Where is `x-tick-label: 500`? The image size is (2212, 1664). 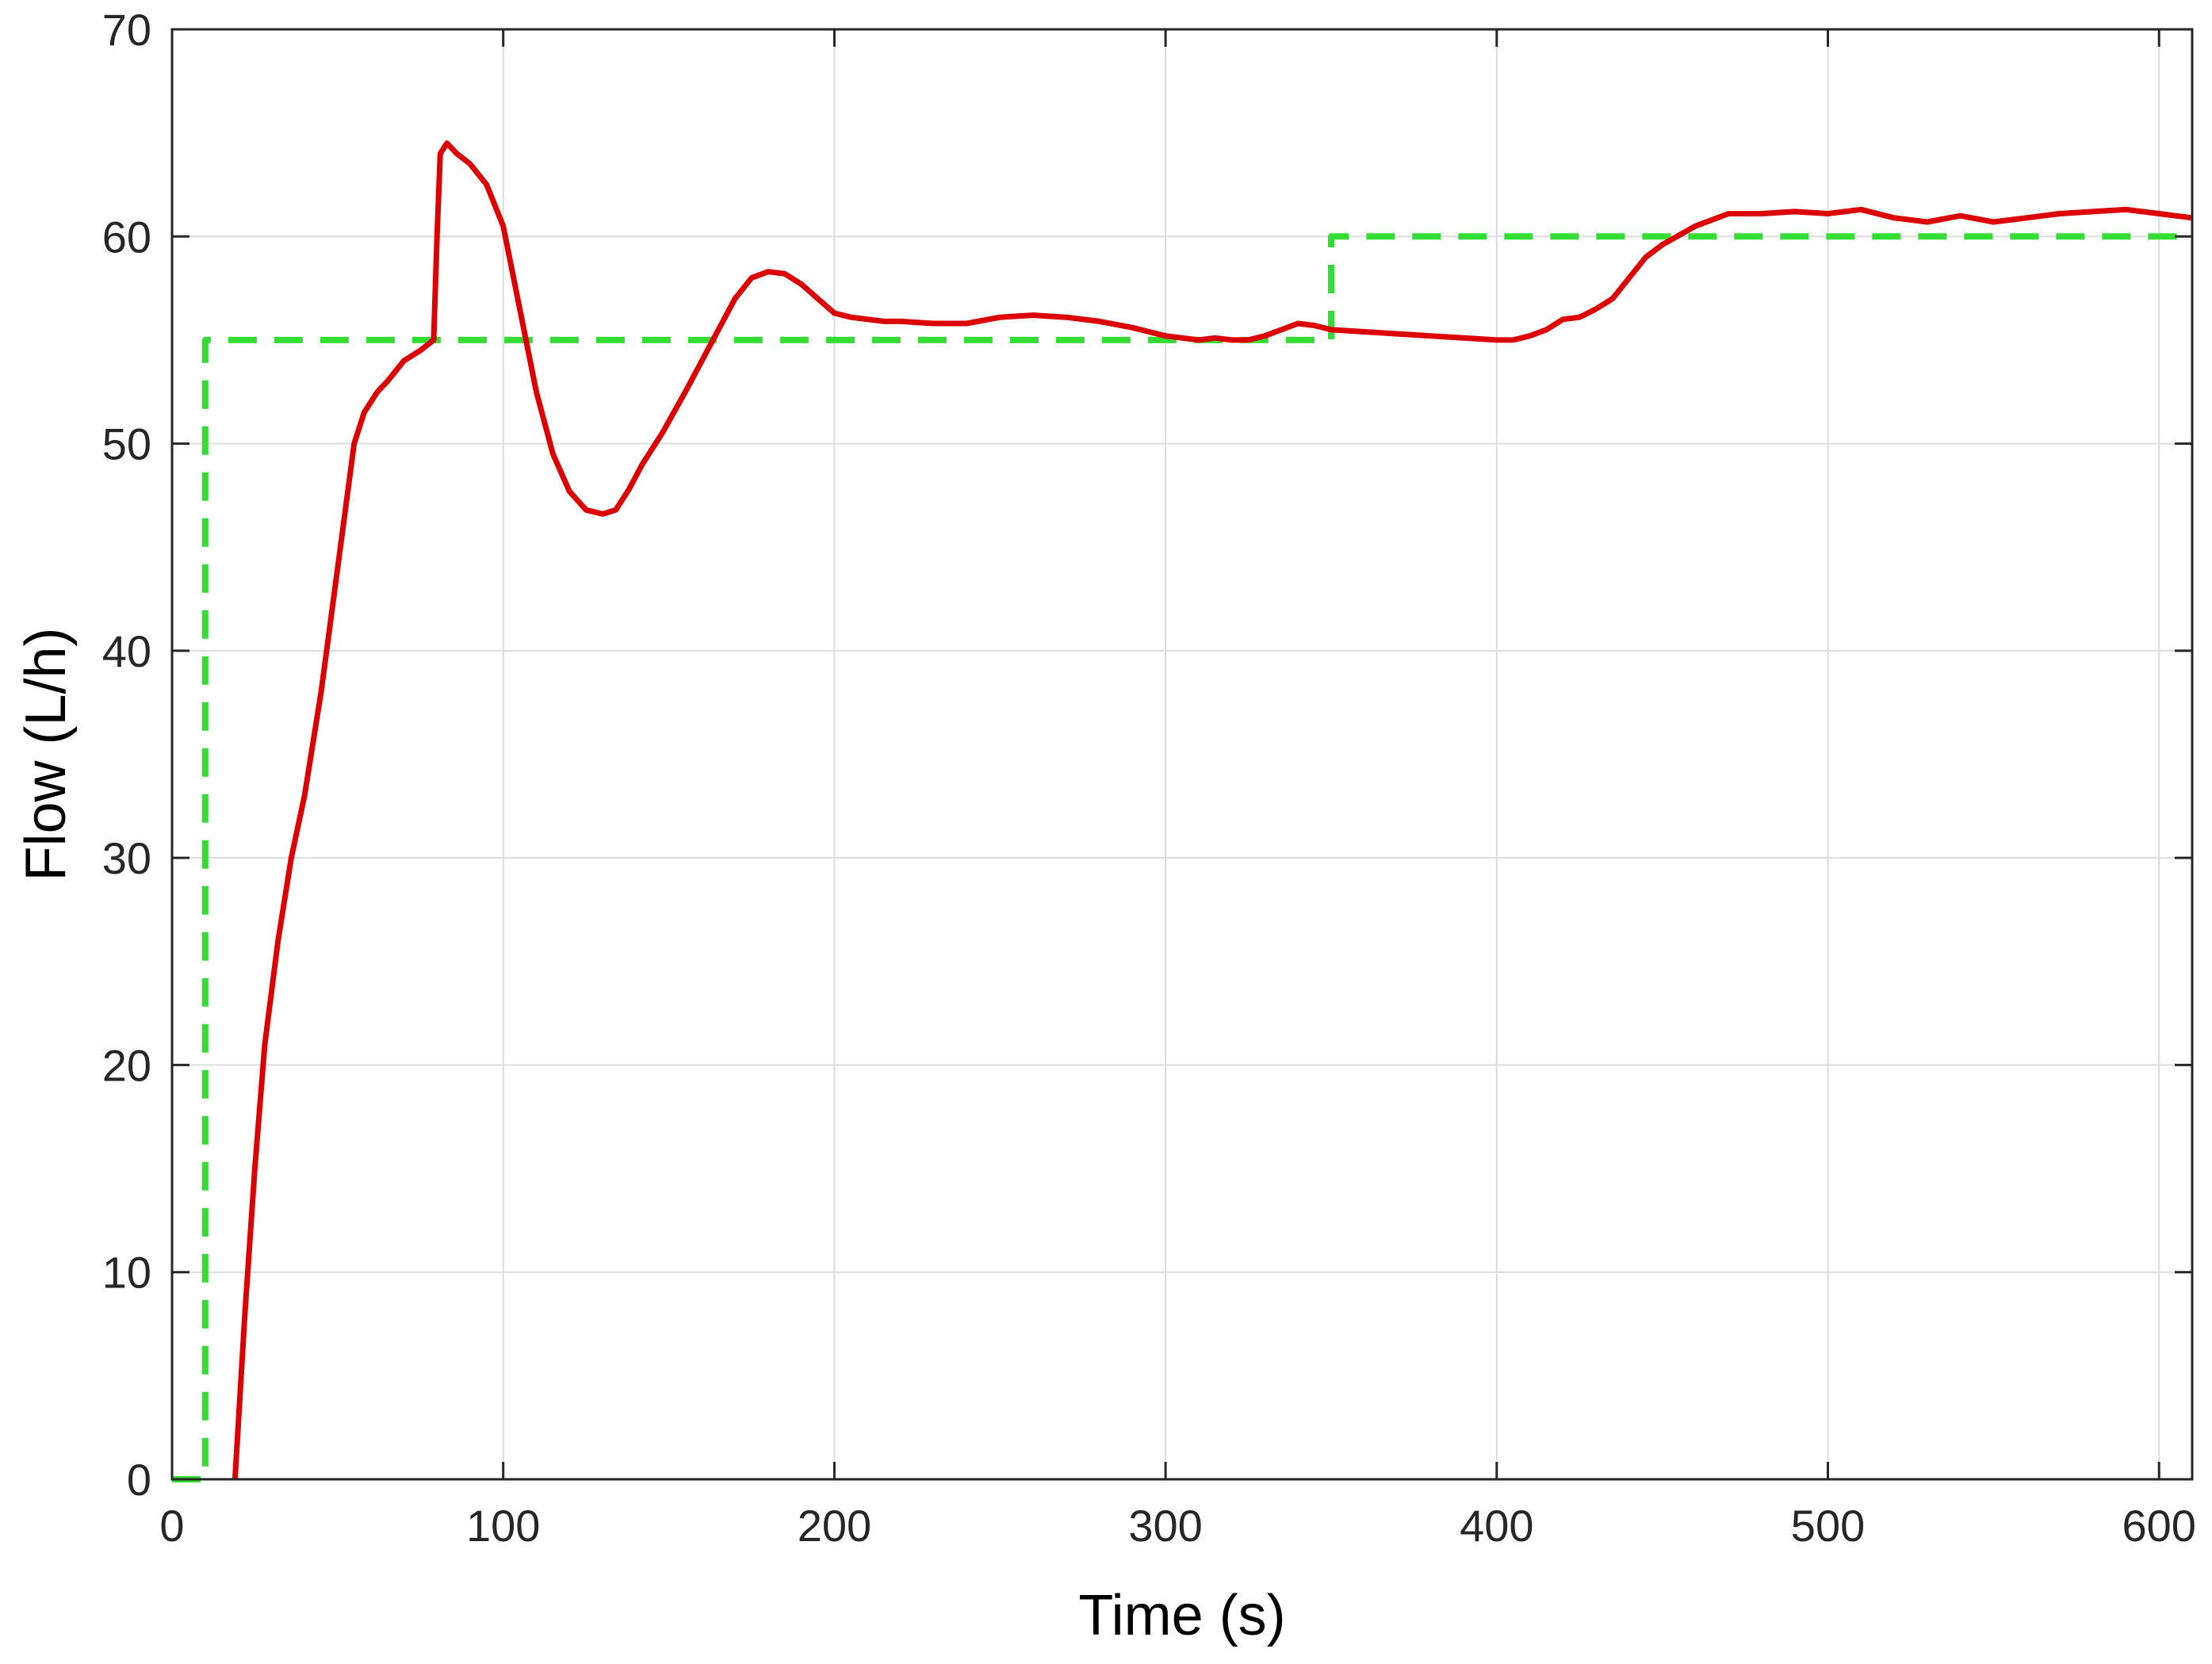 x-tick-label: 500 is located at coordinates (1828, 1526).